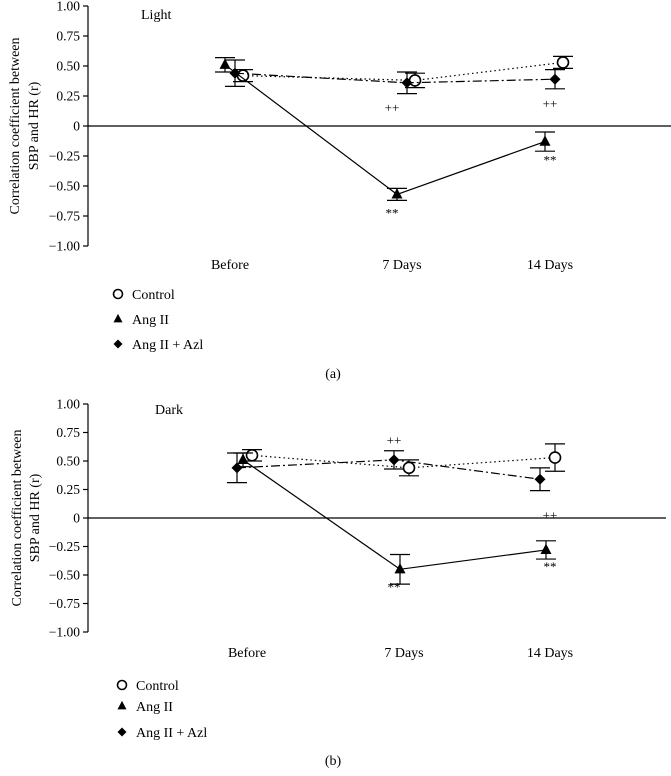  I want to click on series-line-diamond, so click(395, 78).